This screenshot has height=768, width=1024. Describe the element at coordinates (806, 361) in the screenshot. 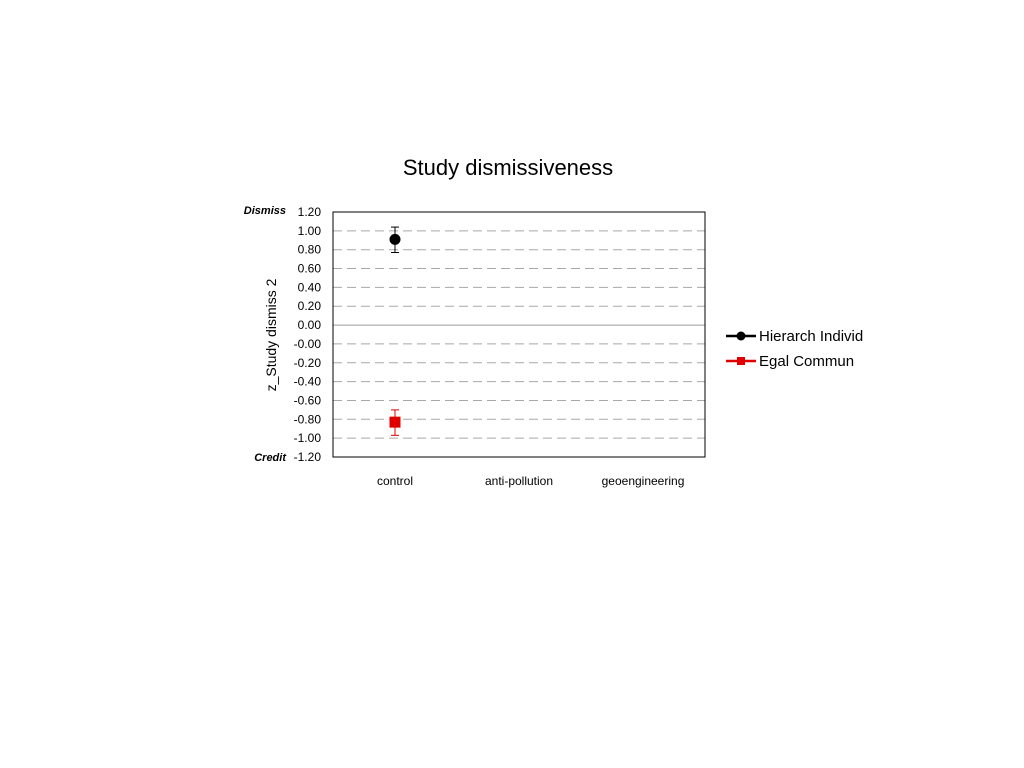

I see `legend-label: Egal Commun` at that location.